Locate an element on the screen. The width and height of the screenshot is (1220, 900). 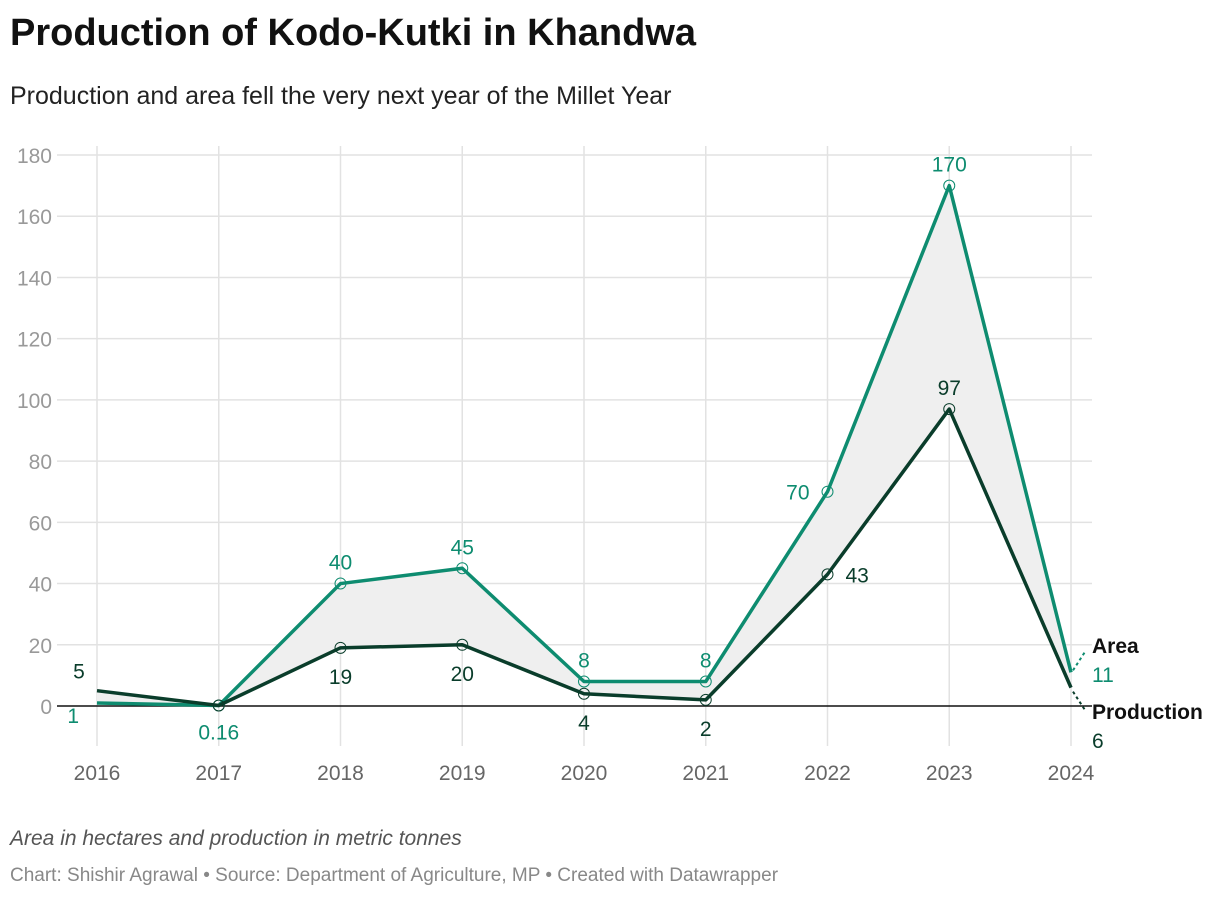
production-data-label: 20 is located at coordinates (462, 674).